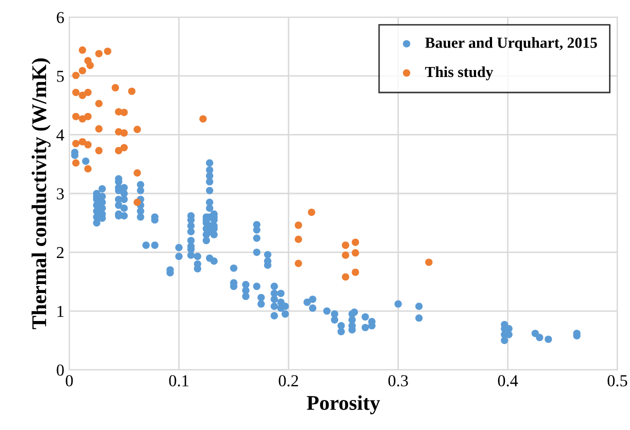 The image size is (630, 430). Describe the element at coordinates (60, 18) in the screenshot. I see `y-tick-label: 6` at that location.